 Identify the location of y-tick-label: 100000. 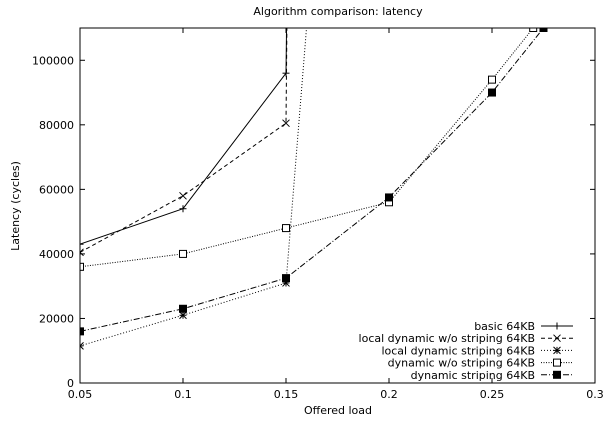
(53, 60).